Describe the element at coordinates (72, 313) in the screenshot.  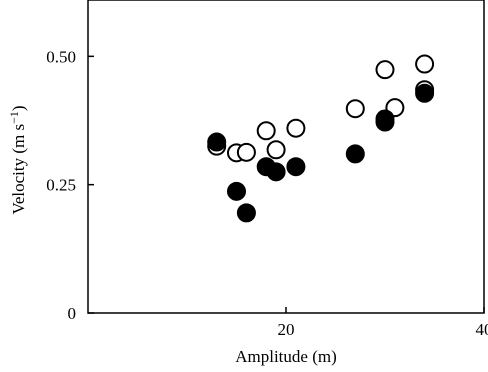
I see `y-tick-label-0: 0` at that location.